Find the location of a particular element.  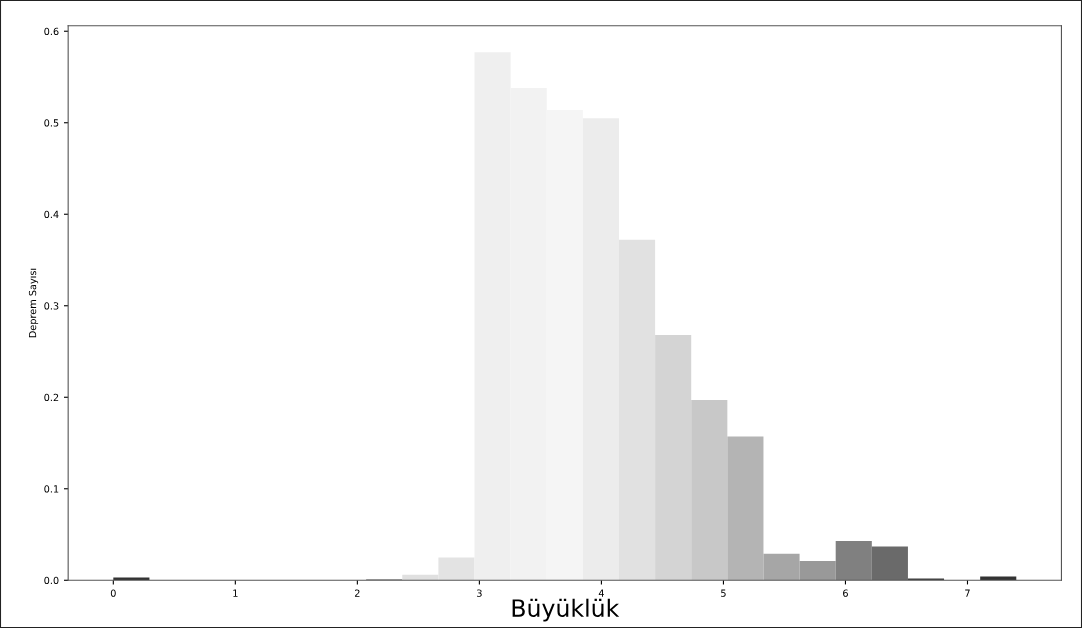

y-tick-label: 0.2 is located at coordinates (51, 397).